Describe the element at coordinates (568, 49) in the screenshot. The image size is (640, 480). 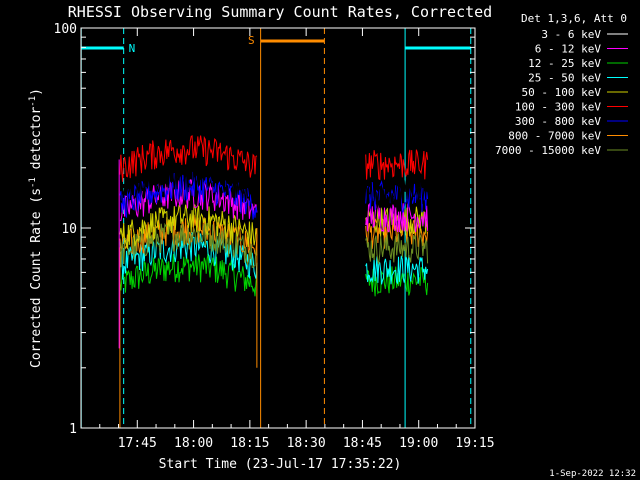
I see `legend-item-label: 6 - 12 keV` at that location.